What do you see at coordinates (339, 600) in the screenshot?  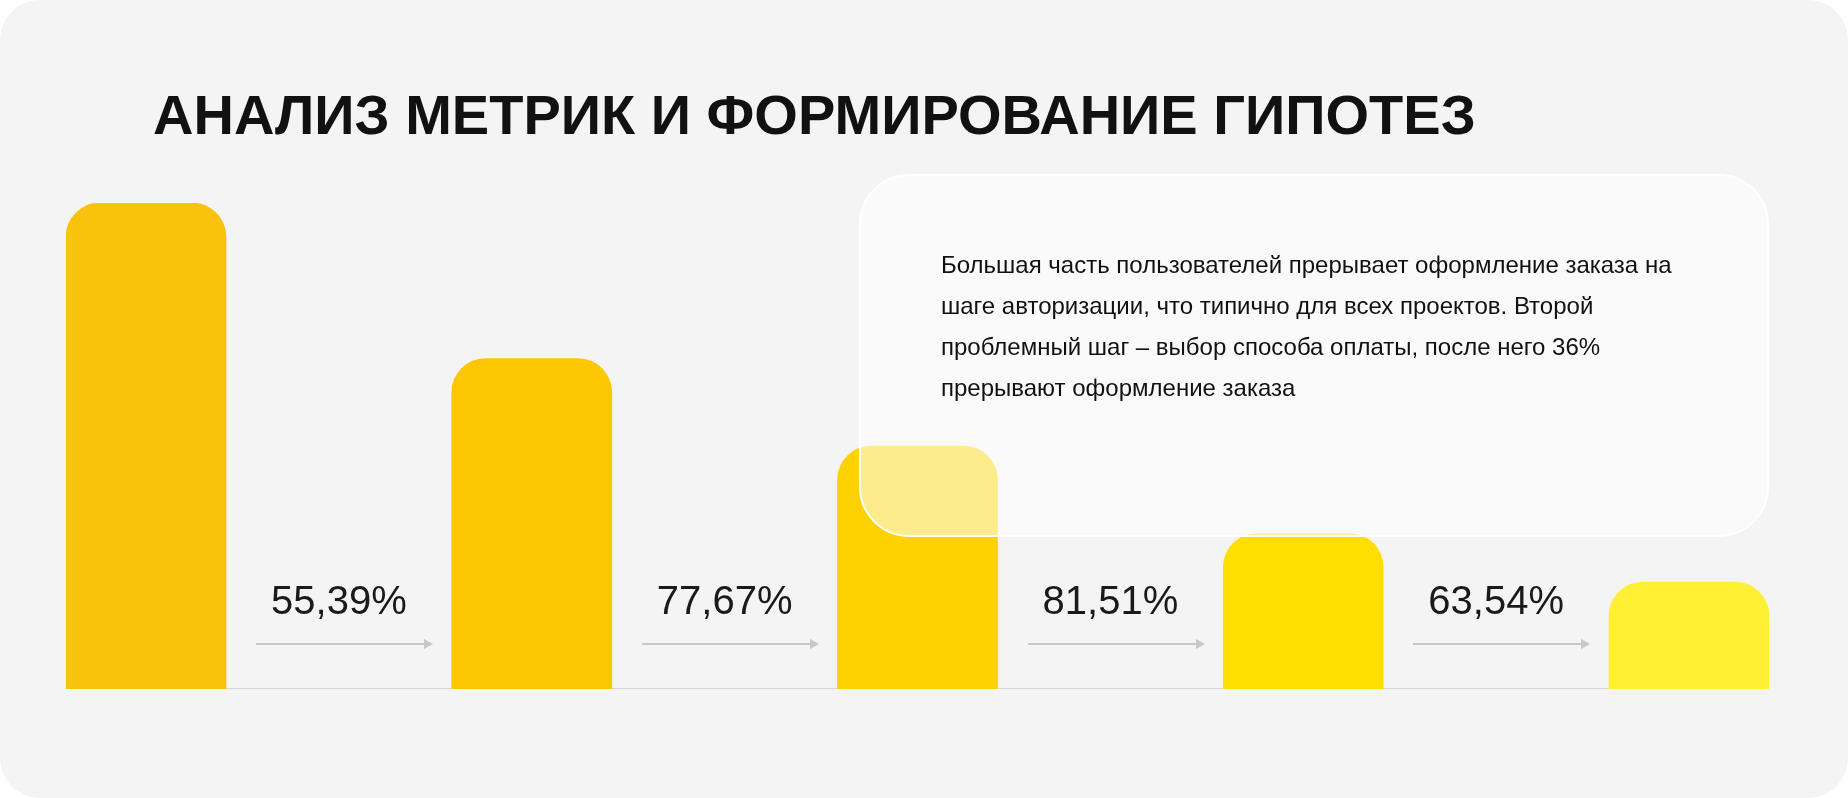 I see `annotation: 55,39%` at bounding box center [339, 600].